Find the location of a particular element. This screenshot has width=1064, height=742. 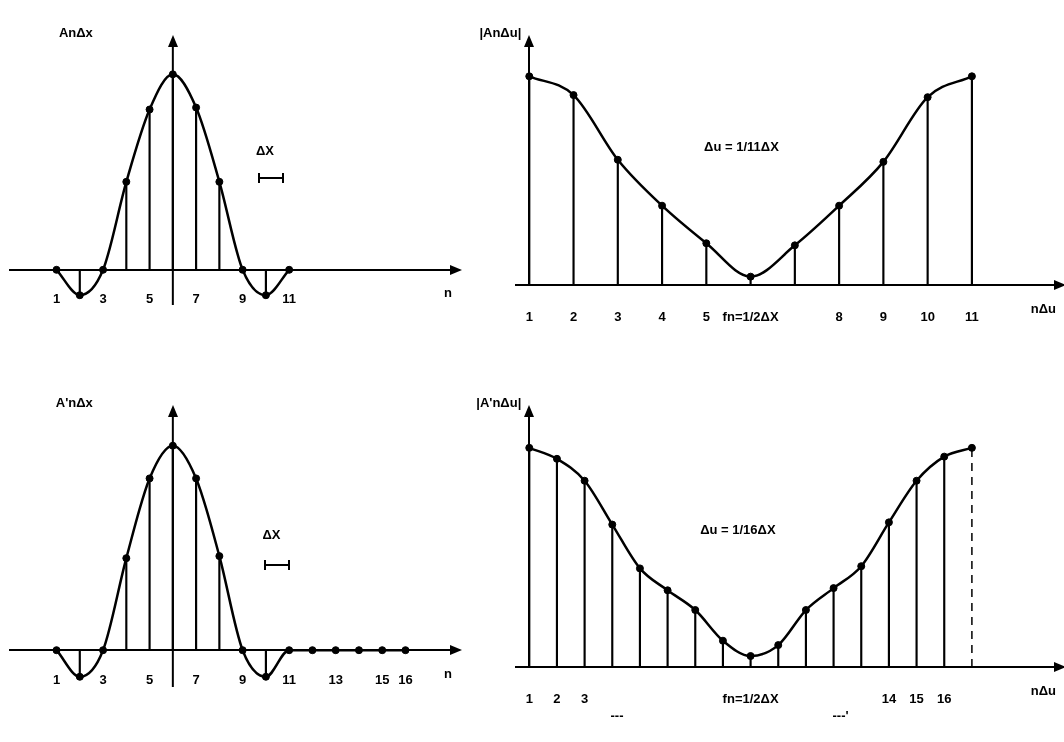

x-tick-label: 13 is located at coordinates (335, 679).